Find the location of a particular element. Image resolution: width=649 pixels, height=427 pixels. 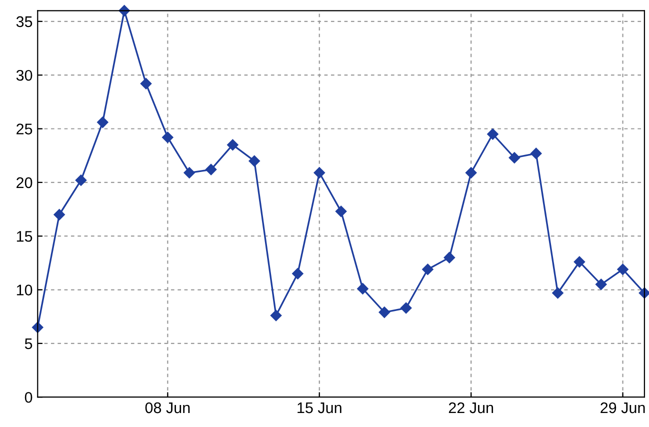

y-tick-label: 30 is located at coordinates (24, 75).